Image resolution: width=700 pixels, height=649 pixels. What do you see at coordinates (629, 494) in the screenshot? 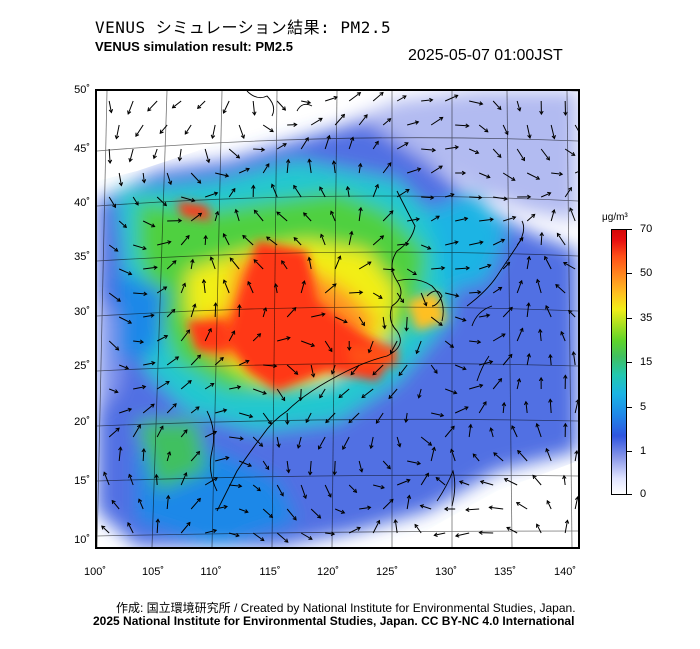
I see `colorbar-tickmark` at bounding box center [629, 494].